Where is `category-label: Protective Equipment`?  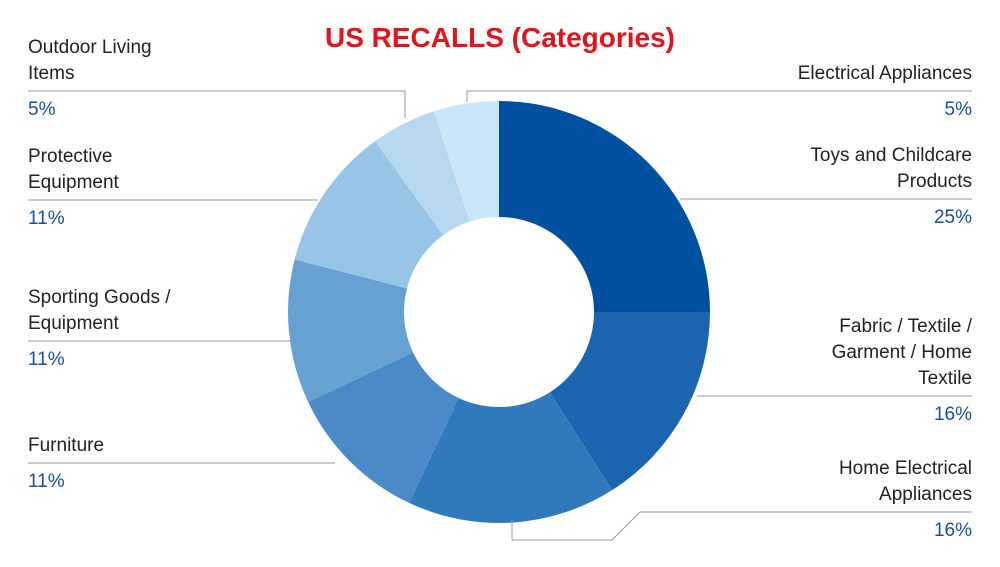 category-label: Protective Equipment is located at coordinates (73, 169).